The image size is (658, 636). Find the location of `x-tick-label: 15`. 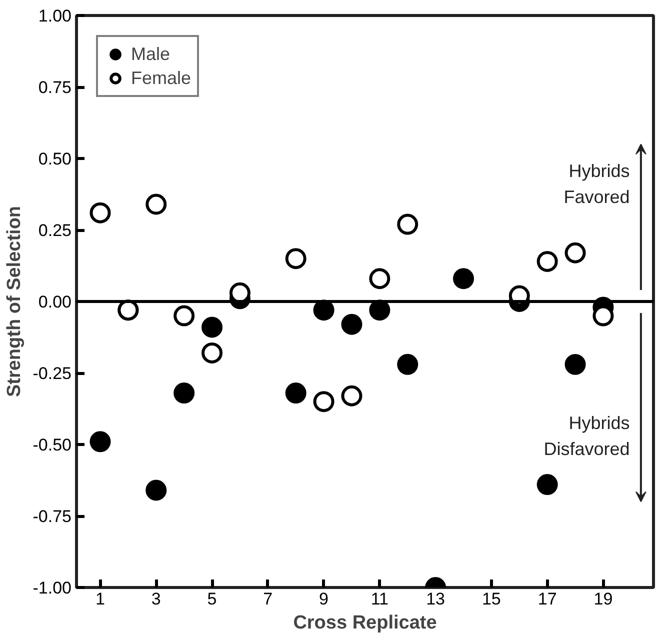

x-tick-label: 15 is located at coordinates (491, 599).